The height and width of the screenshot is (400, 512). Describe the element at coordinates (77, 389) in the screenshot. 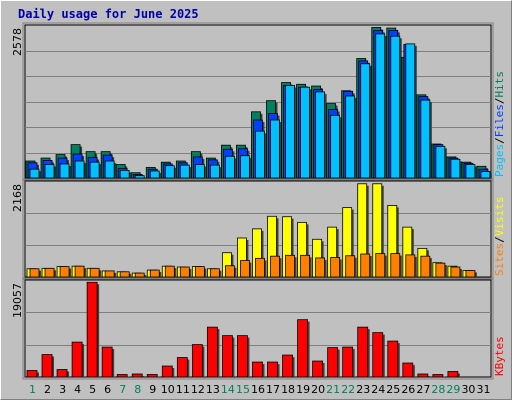

I see `day-label-4: 4` at that location.